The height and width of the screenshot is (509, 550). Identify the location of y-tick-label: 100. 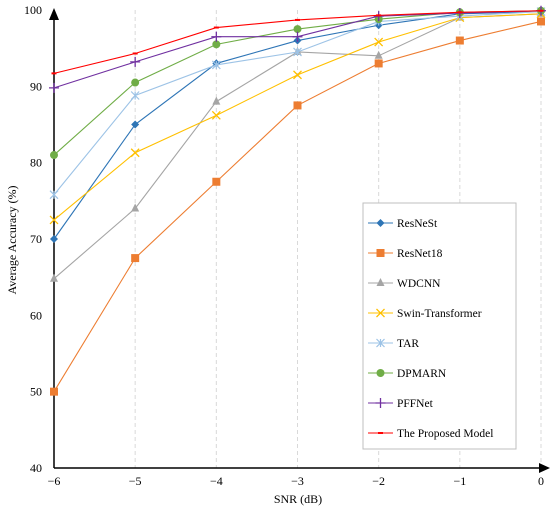
(33, 10).